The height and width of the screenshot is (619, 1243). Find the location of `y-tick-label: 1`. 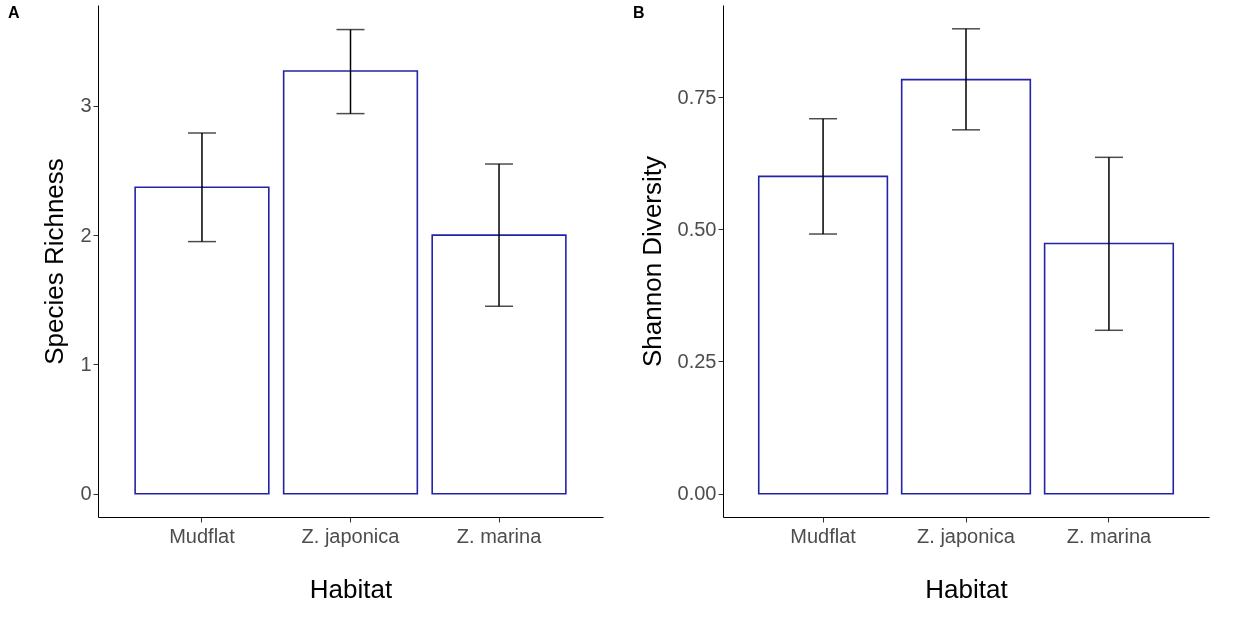

y-tick-label: 1 is located at coordinates (86, 363).